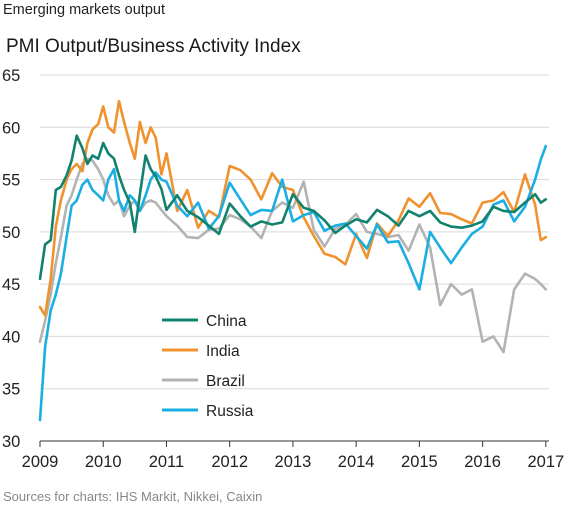  I want to click on y-tick-label-65: 65, so click(11, 76).